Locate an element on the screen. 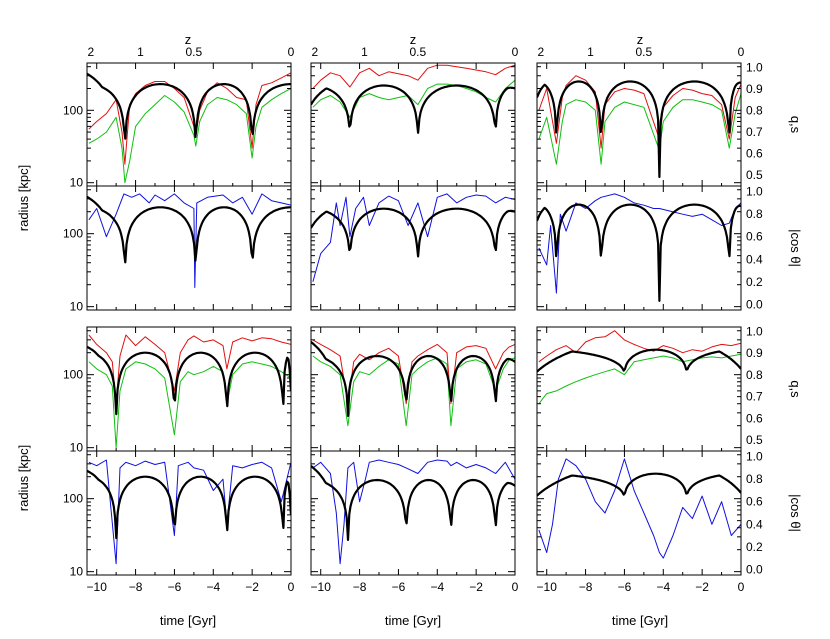 The height and width of the screenshot is (639, 830). panel-column-2: 2 1 0.5 0 is located at coordinates (414, 178).